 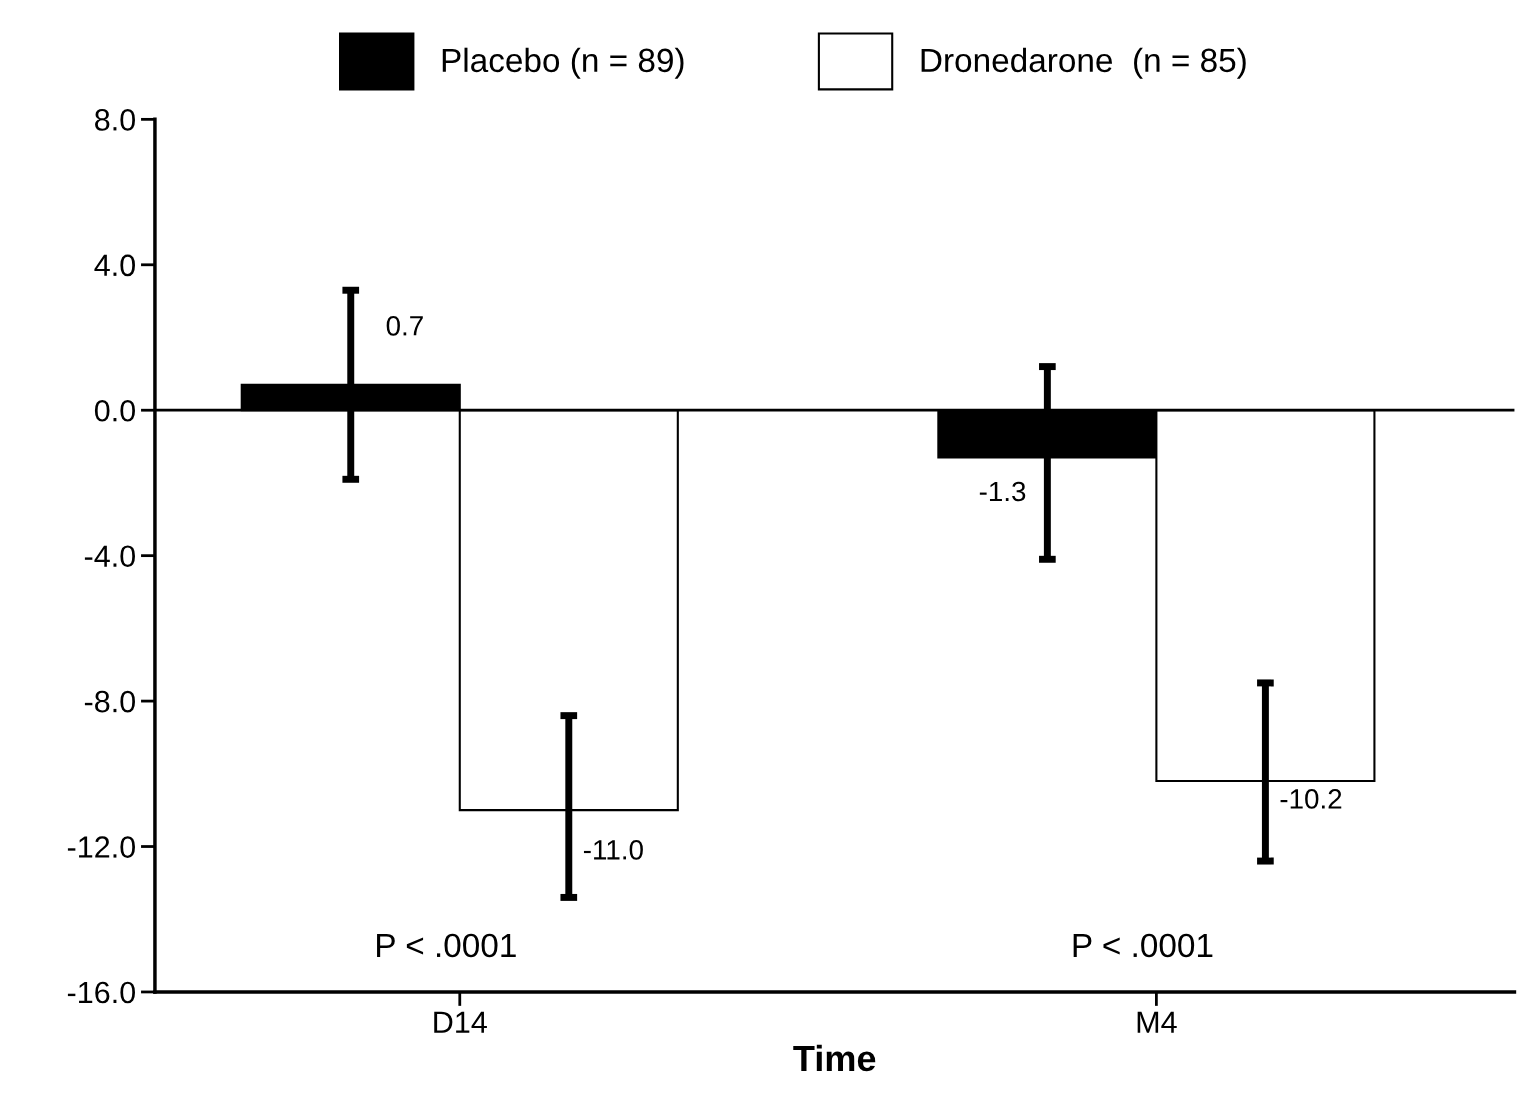 I want to click on legend-label: Placebo (n = 89), so click(x=563, y=63).